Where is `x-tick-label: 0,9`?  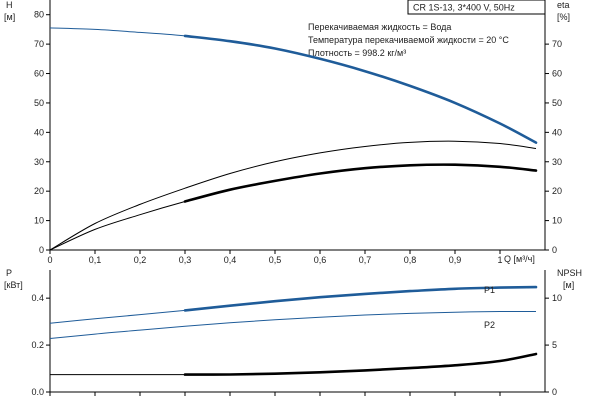 x-tick-label: 0,9 is located at coordinates (455, 260).